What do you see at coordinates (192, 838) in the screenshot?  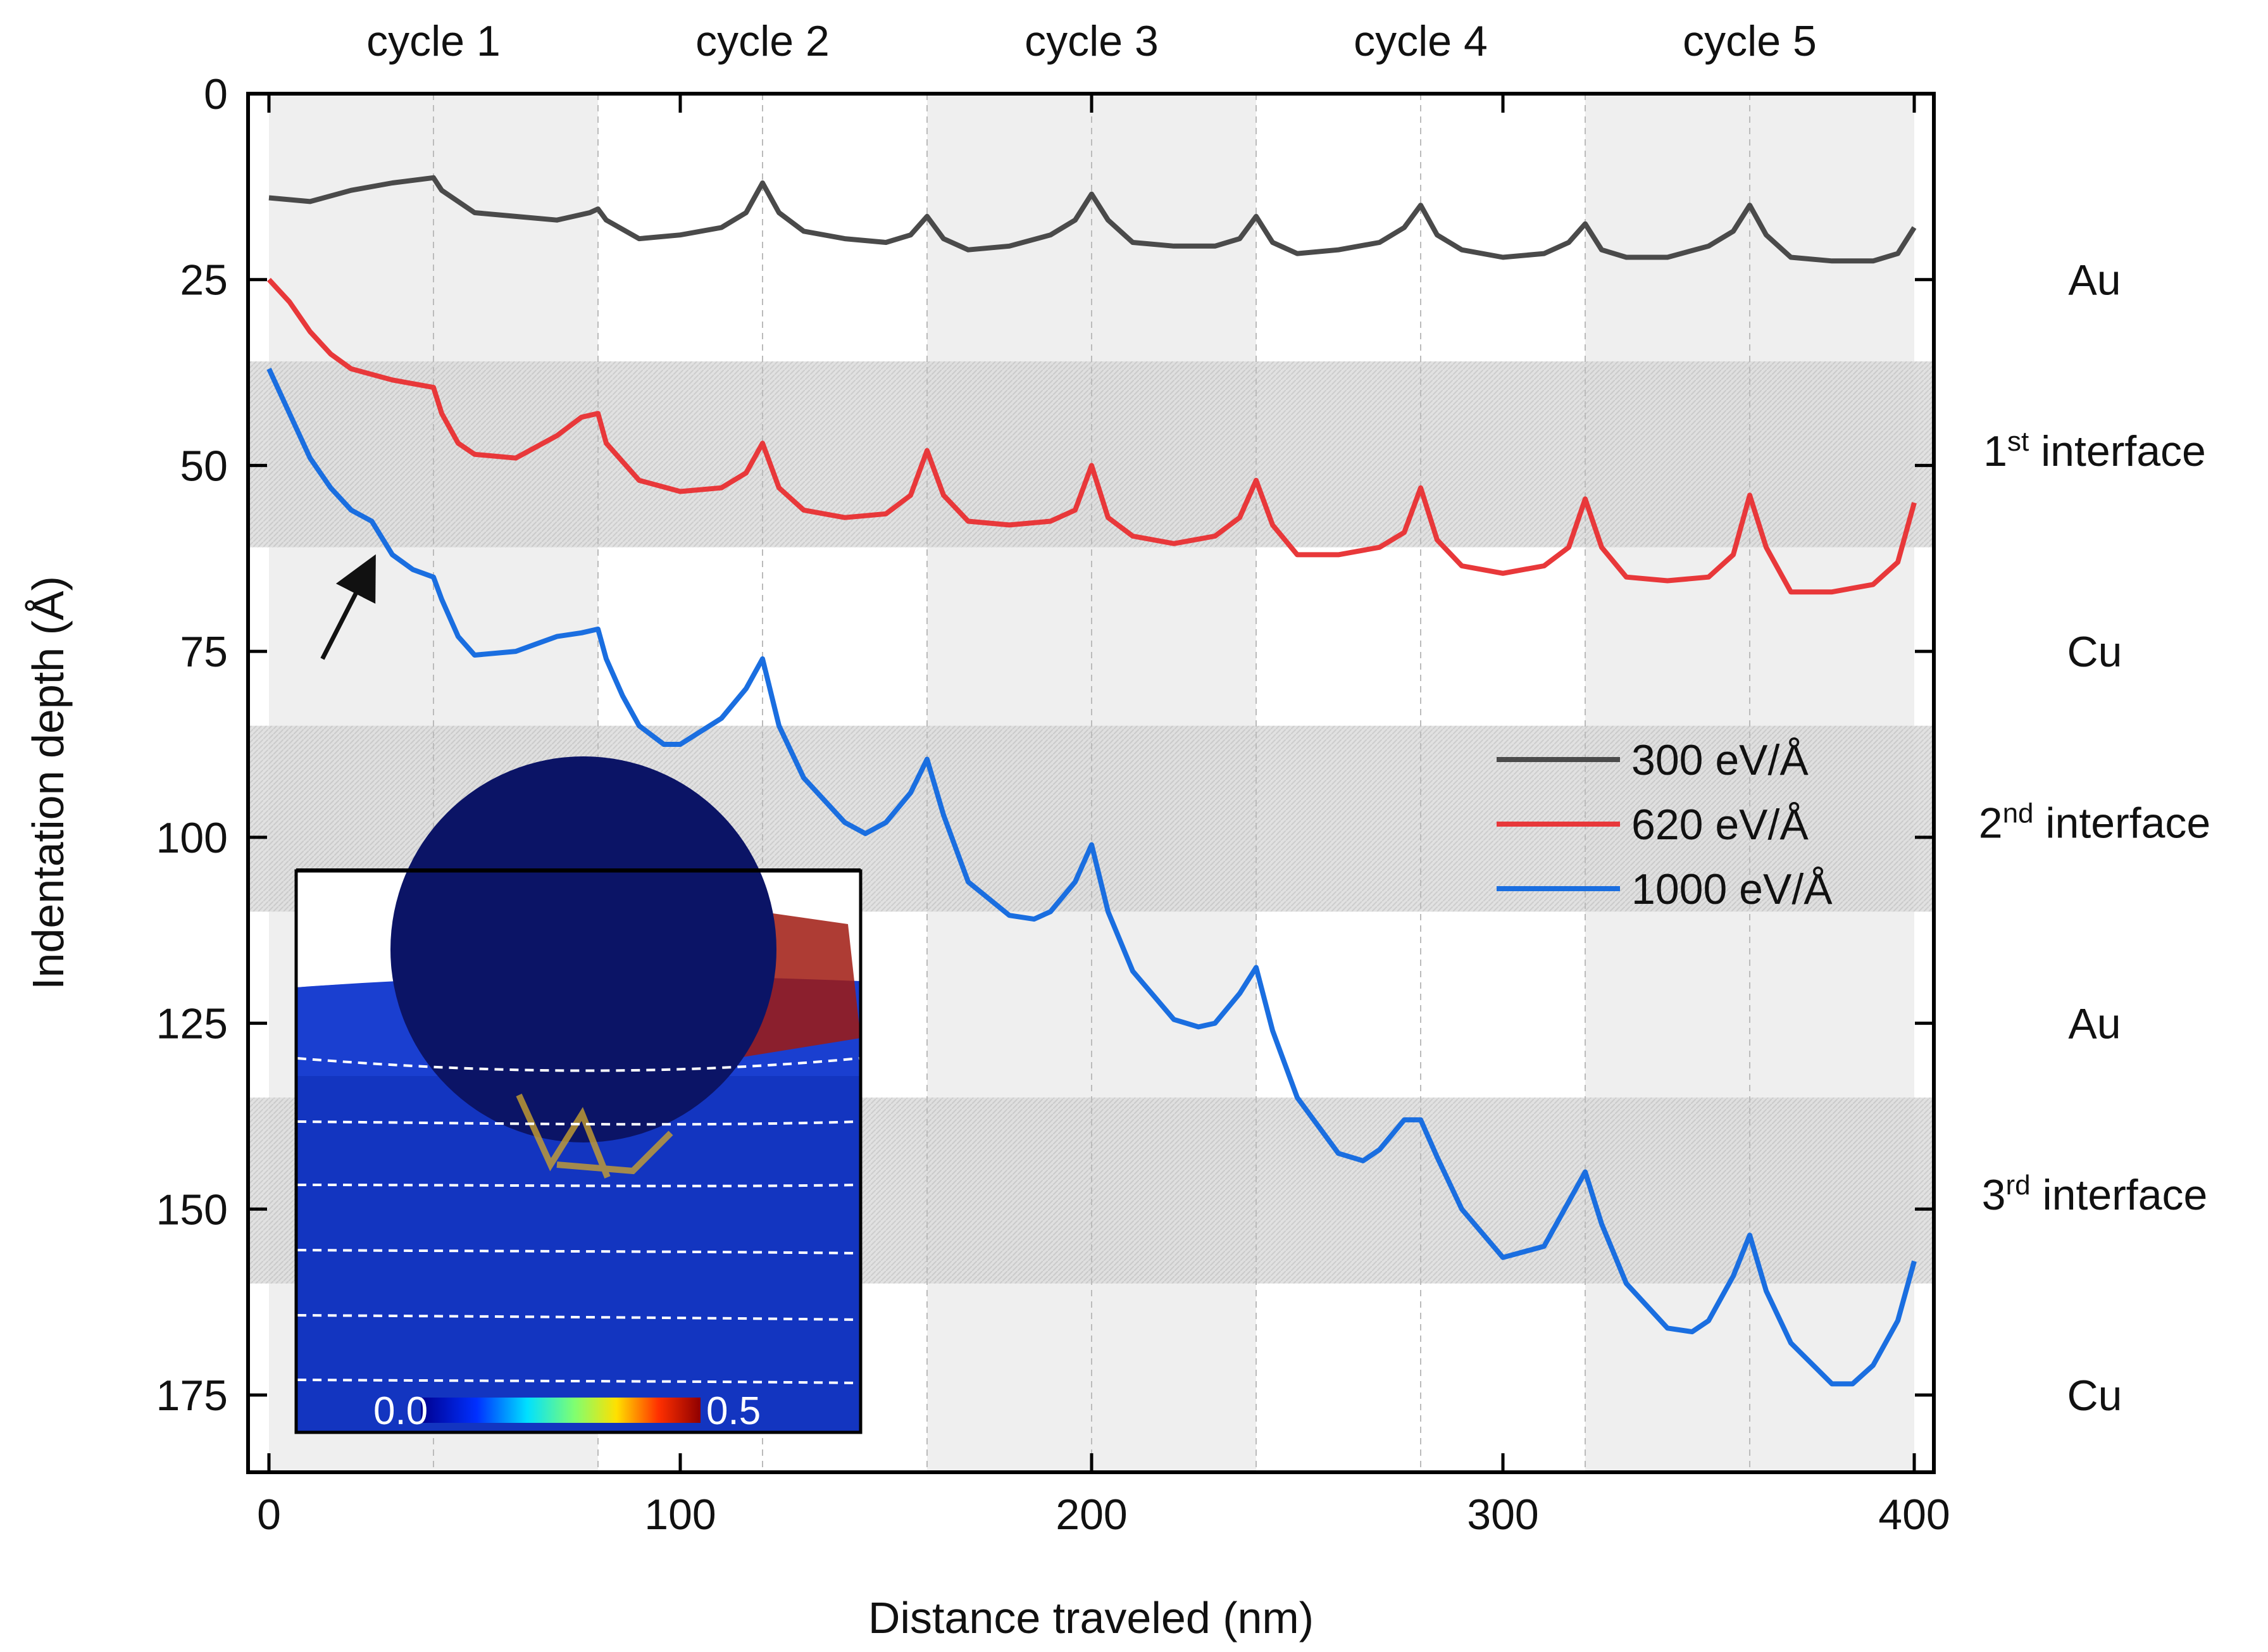 I see `y-tick-label: 100` at bounding box center [192, 838].